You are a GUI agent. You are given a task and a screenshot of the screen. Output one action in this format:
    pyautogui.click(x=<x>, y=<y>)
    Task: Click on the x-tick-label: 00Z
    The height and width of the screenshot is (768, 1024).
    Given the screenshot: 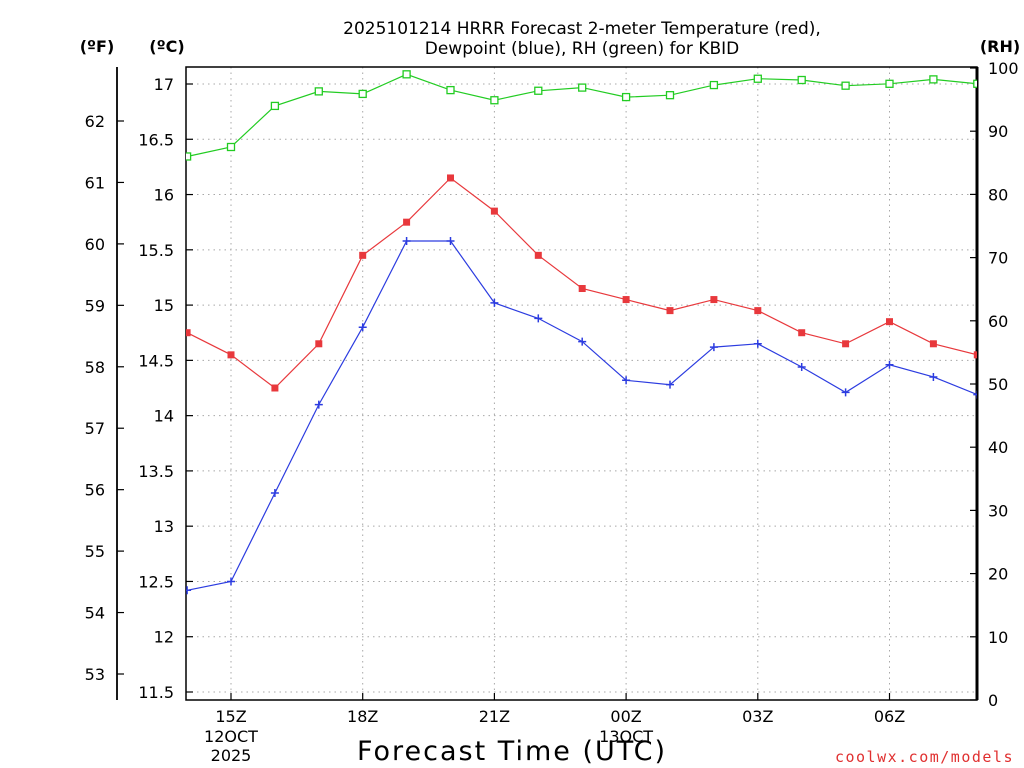 What is the action you would take?
    pyautogui.click(x=625, y=716)
    